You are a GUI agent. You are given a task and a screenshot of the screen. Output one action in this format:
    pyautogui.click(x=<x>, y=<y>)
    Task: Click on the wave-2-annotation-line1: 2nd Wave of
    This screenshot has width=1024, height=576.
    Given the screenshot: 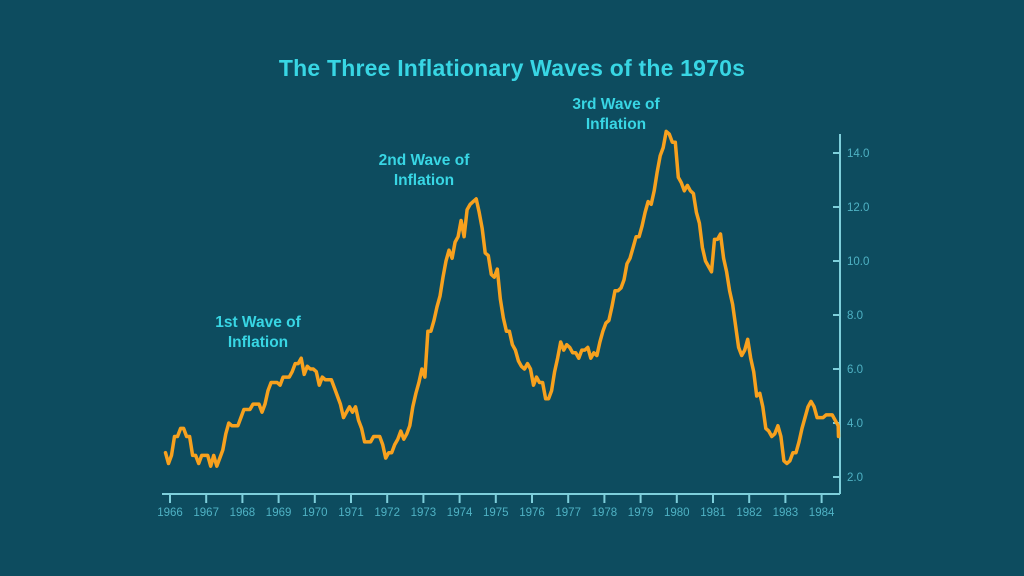 What is the action you would take?
    pyautogui.click(x=424, y=160)
    